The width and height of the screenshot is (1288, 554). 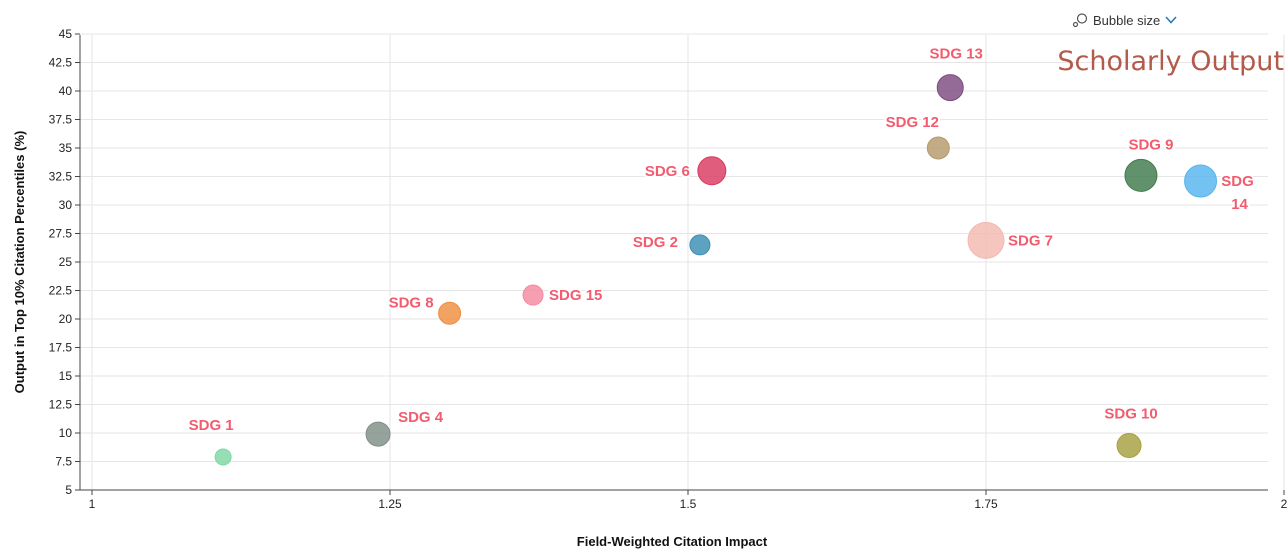 What do you see at coordinates (421, 417) in the screenshot?
I see `bubble-label: SDG 4` at bounding box center [421, 417].